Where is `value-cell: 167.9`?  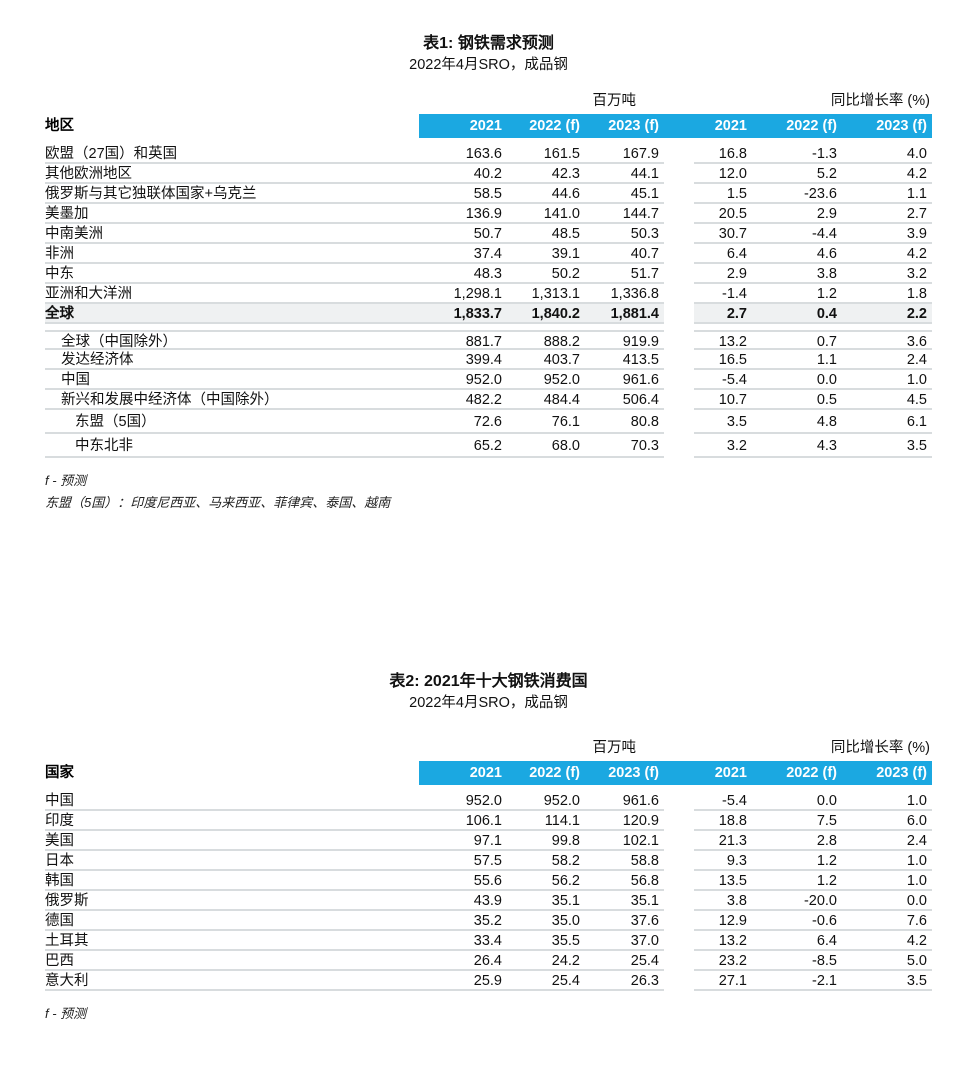
value-cell: 167.9 is located at coordinates (624, 154).